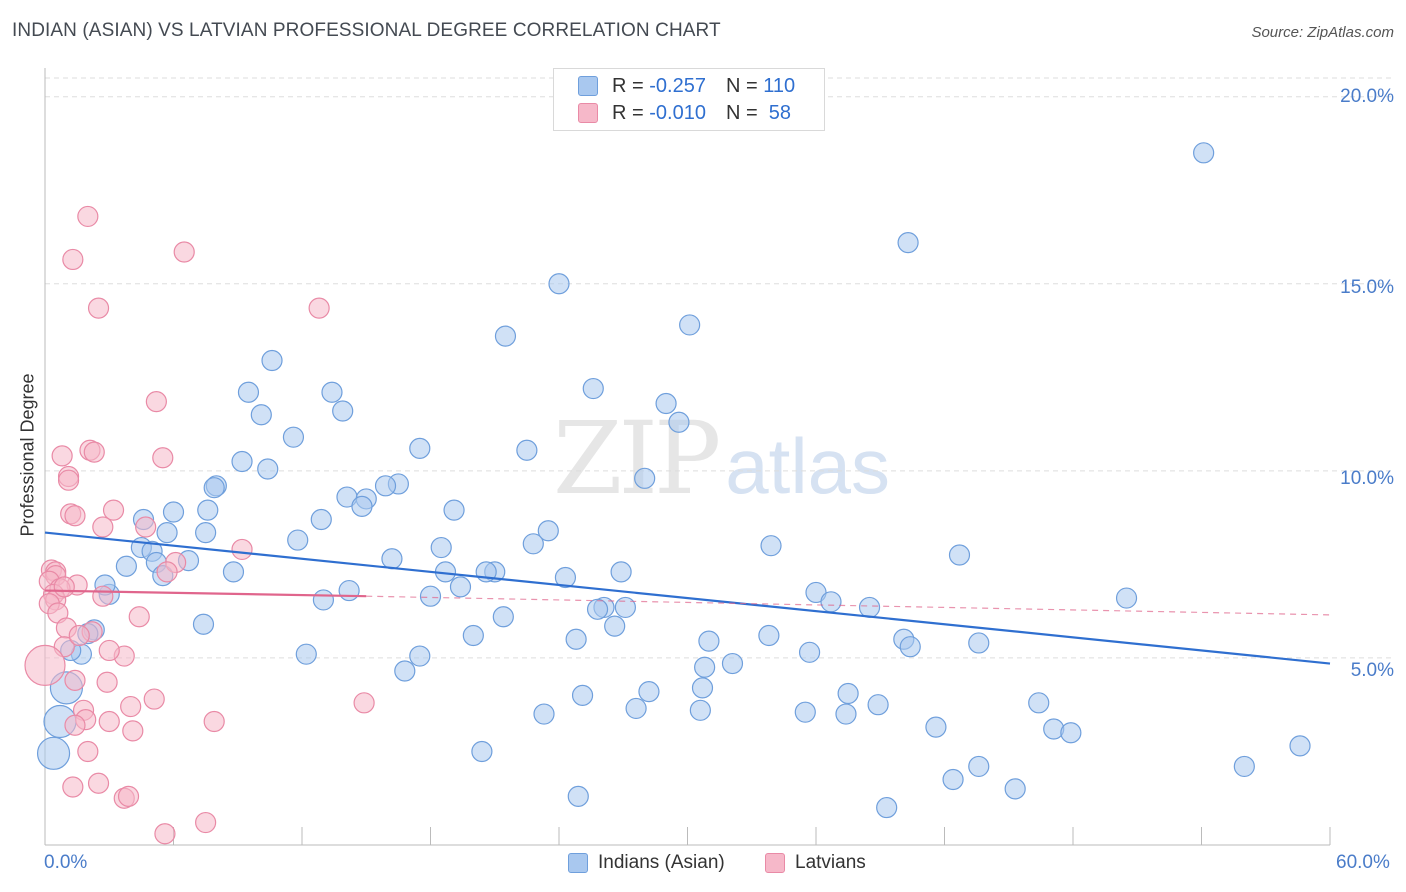 This screenshot has height=892, width=1406. I want to click on watermark-zip: ZIP, so click(637, 458).